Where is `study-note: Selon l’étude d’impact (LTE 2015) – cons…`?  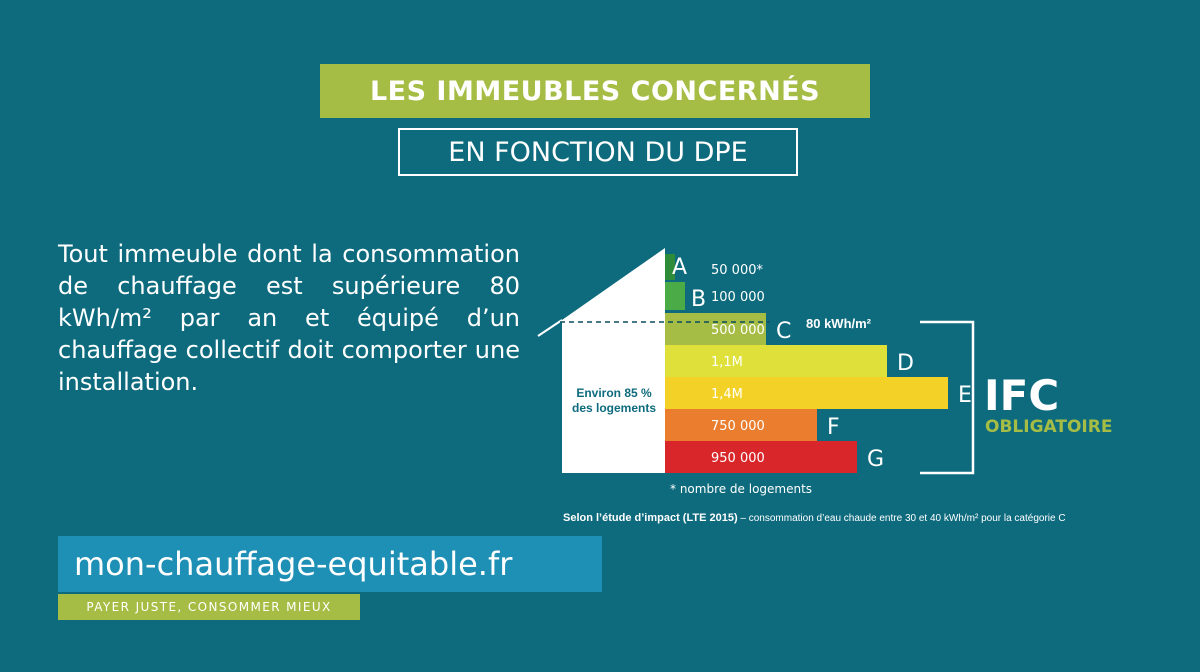
study-note: Selon l’étude d’impact (LTE 2015) – cons… is located at coordinates (814, 518).